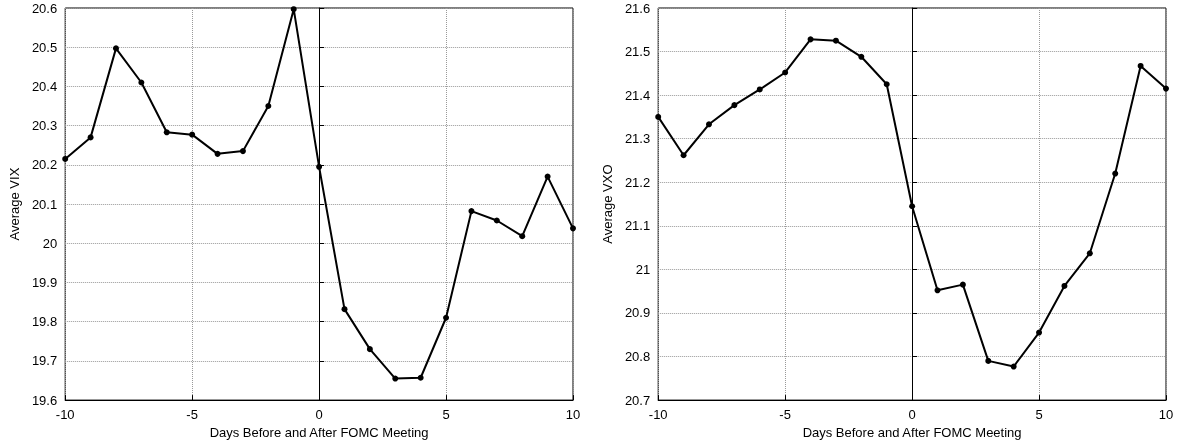 The image size is (1186, 444). I want to click on y-tick-label: 21.5, so click(637, 52).